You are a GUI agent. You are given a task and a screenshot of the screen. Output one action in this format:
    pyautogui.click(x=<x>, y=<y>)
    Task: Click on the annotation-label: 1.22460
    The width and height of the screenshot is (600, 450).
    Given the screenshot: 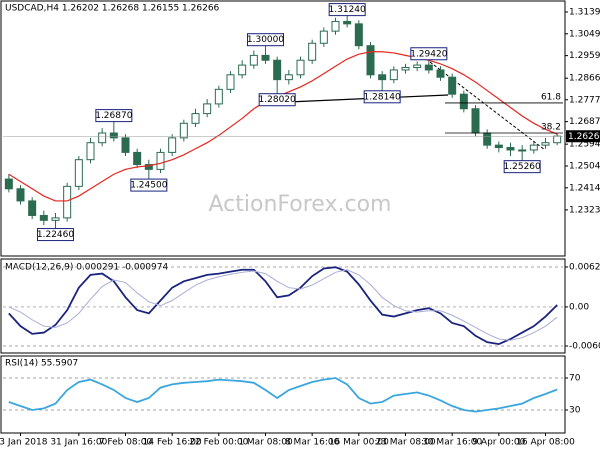 What is the action you would take?
    pyautogui.click(x=55, y=235)
    